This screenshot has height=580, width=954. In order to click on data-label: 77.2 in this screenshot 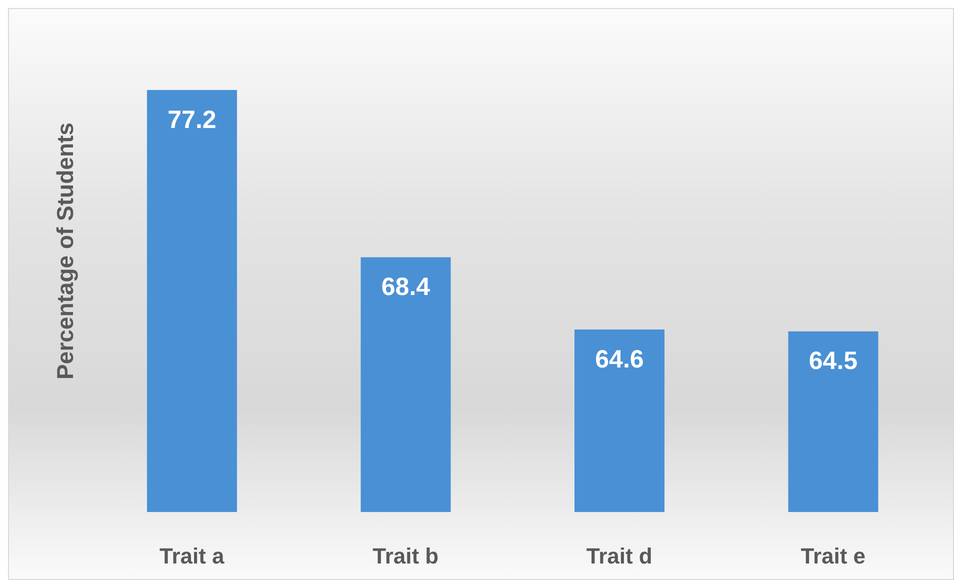, I will do `click(192, 120)`.